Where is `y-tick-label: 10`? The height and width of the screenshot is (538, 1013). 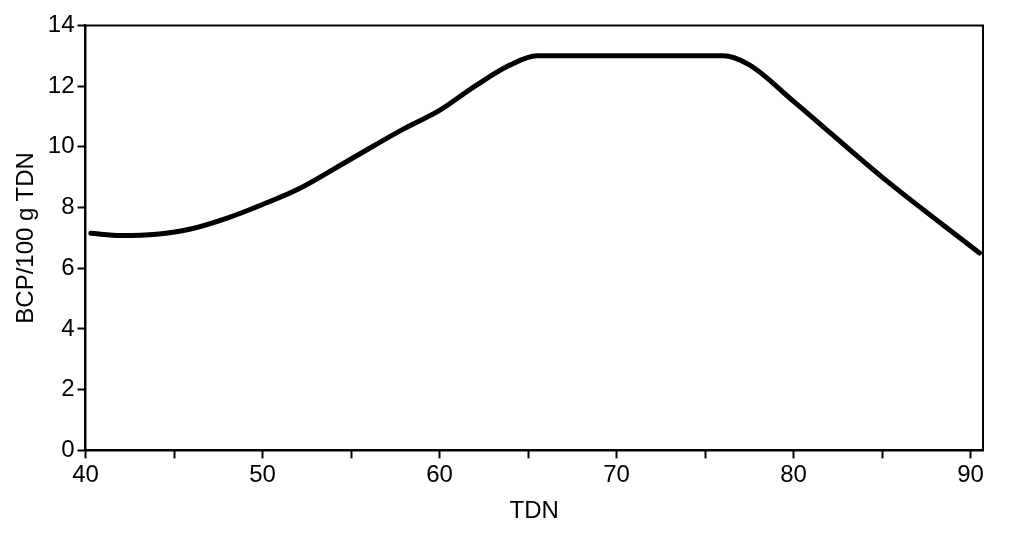
y-tick-label: 10 is located at coordinates (61, 145).